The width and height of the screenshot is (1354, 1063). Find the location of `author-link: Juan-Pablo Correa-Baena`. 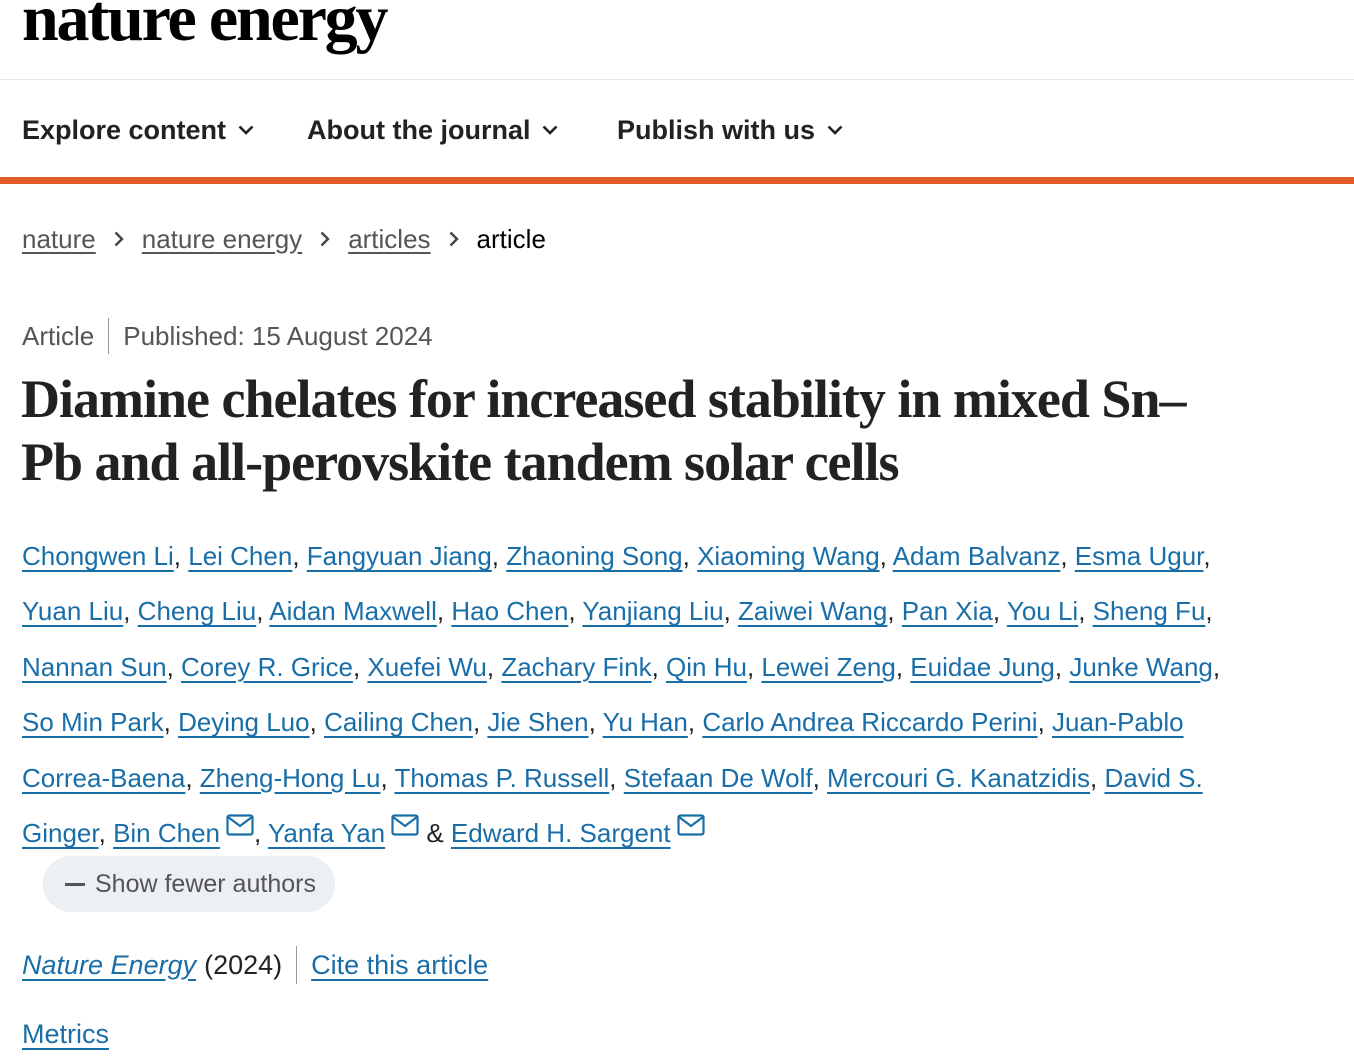

author-link: Juan-Pablo Correa-Baena is located at coordinates (603, 750).